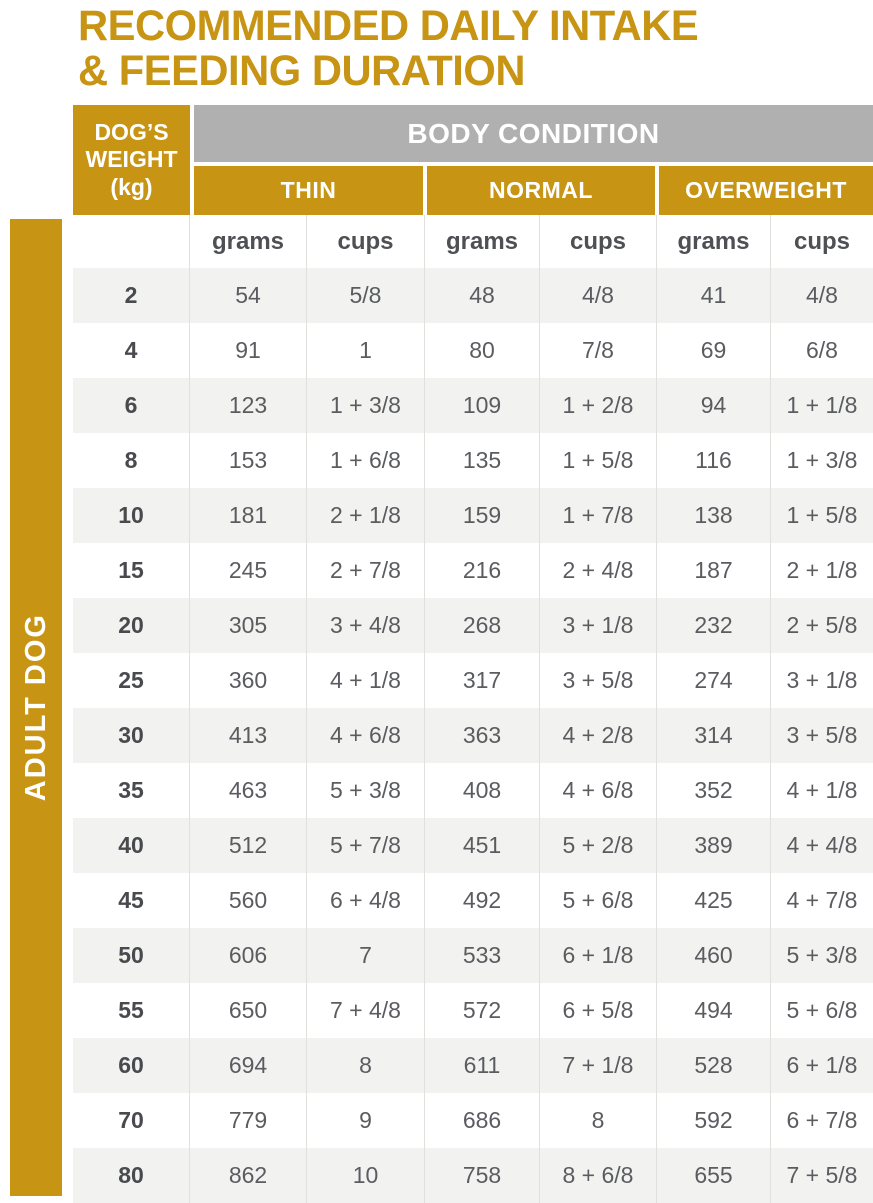 The height and width of the screenshot is (1203, 873). I want to click on value-cell: 862, so click(248, 1175).